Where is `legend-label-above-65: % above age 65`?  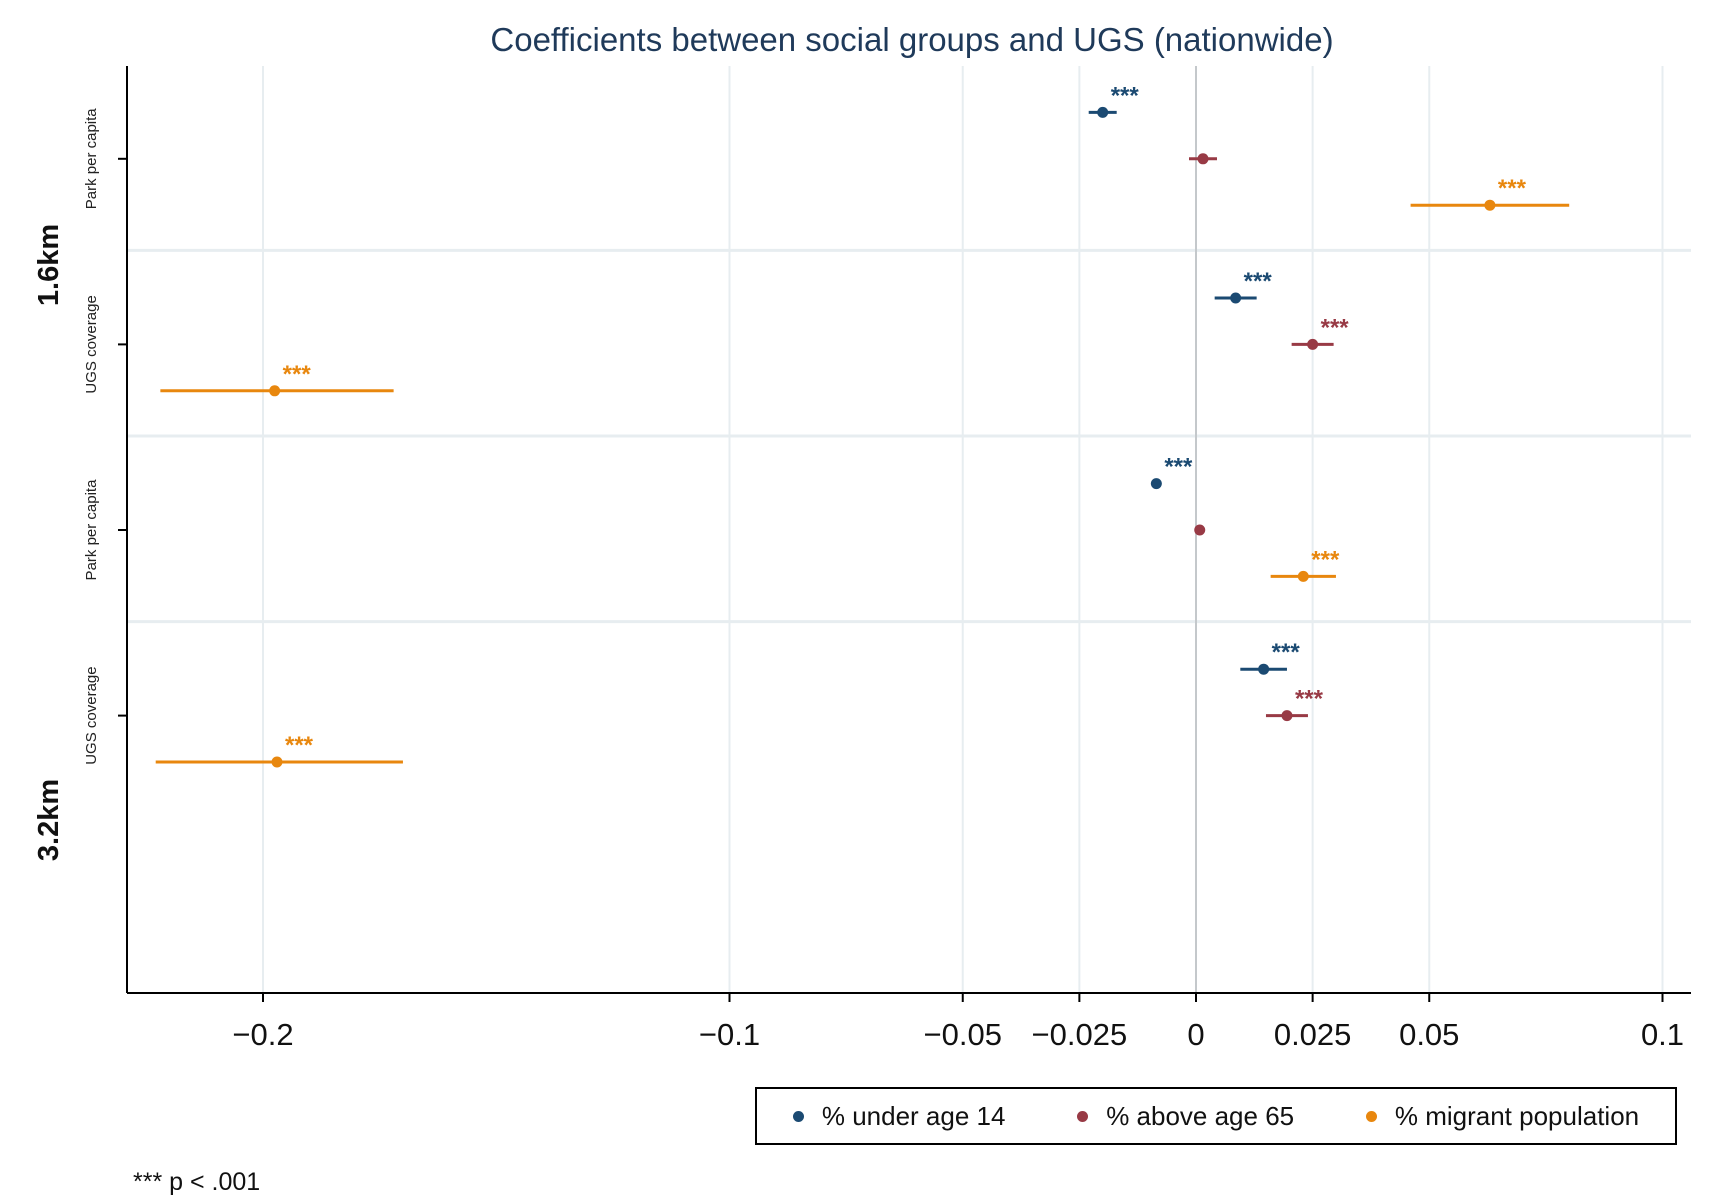
legend-label-above-65: % above age 65 is located at coordinates (1200, 1115).